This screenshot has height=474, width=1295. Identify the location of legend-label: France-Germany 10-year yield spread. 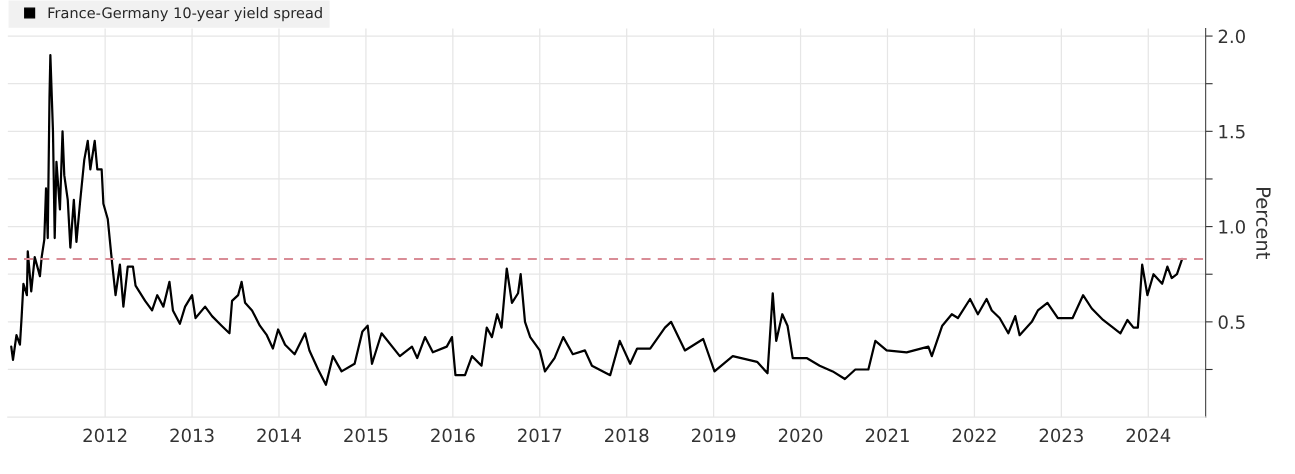
(185, 14).